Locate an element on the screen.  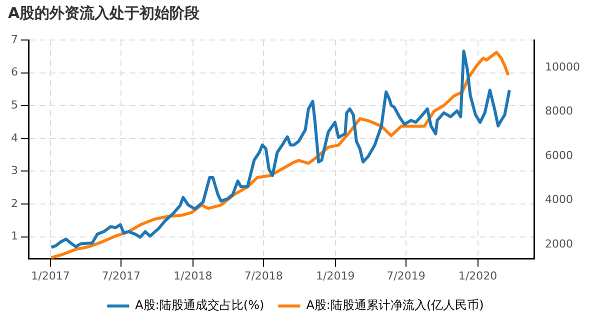
x-tick-label: 7/2018 is located at coordinates (263, 275).